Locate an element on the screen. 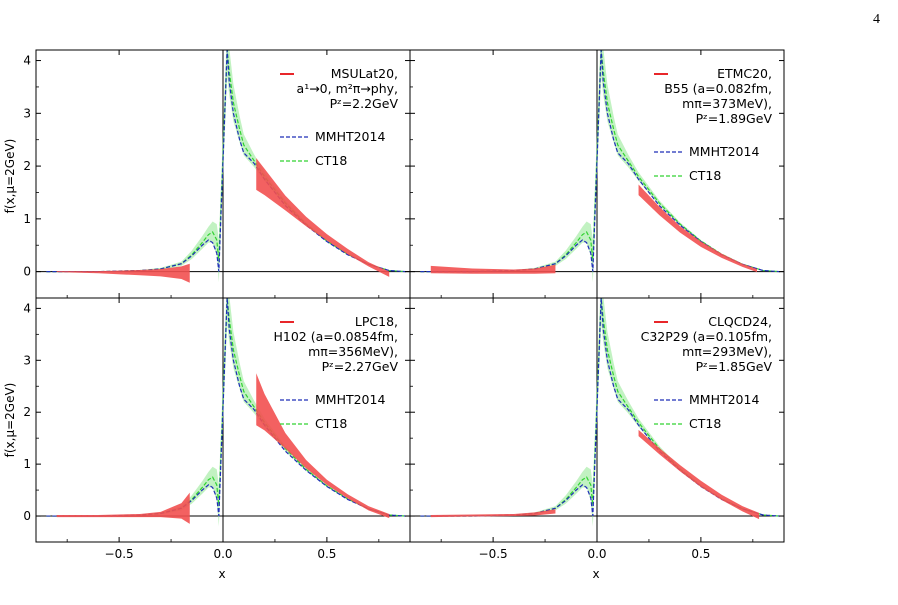  legend-lattice-text: MSULat20, is located at coordinates (364, 73).